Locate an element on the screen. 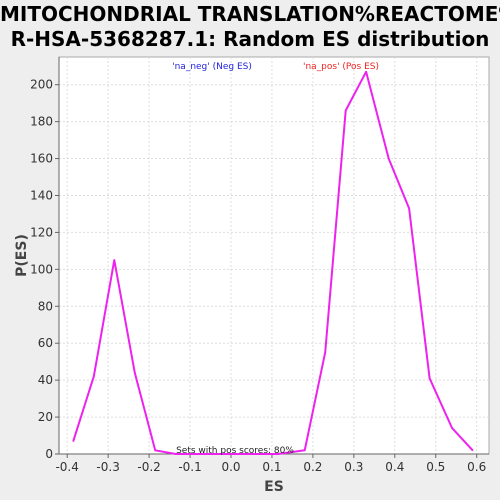 This screenshot has height=500, width=500. x-tick-label: 0.2 is located at coordinates (312, 467).